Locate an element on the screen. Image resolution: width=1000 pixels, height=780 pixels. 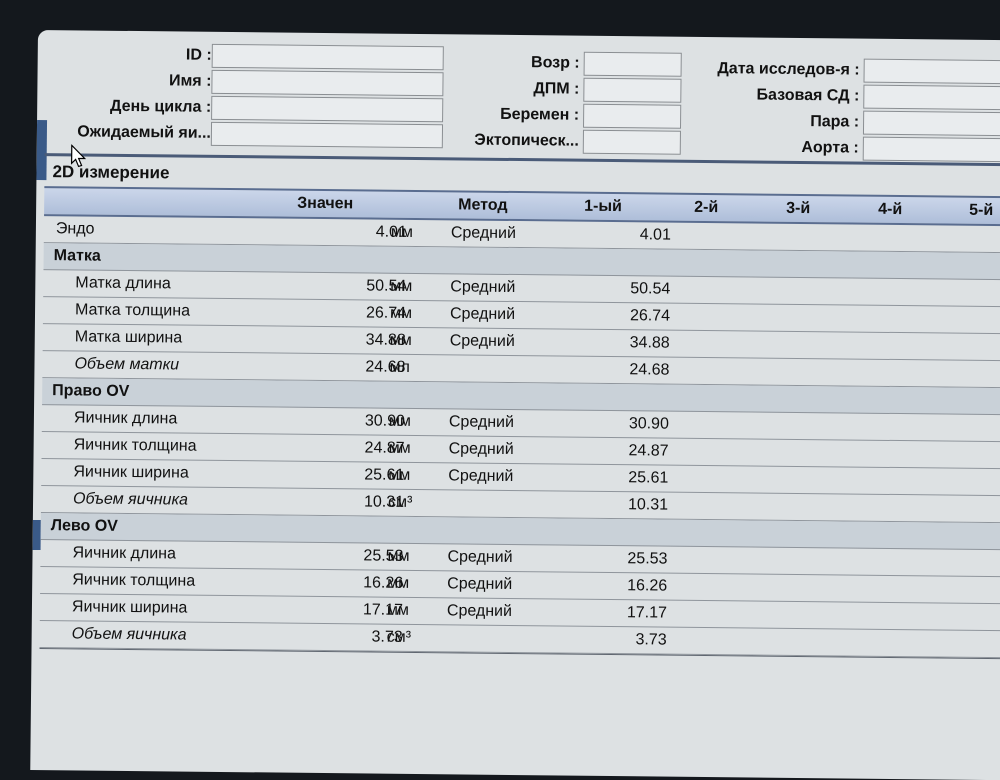
base-sd-field: Базовая СД : is located at coordinates (768, 96).